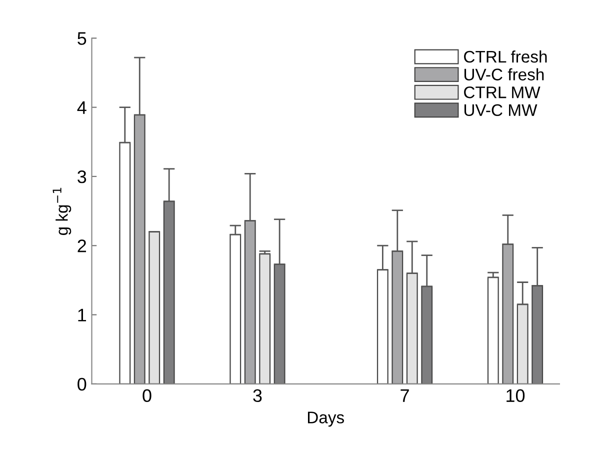 Image resolution: width=592 pixels, height=449 pixels. I want to click on x-tick-label: 3, so click(257, 395).